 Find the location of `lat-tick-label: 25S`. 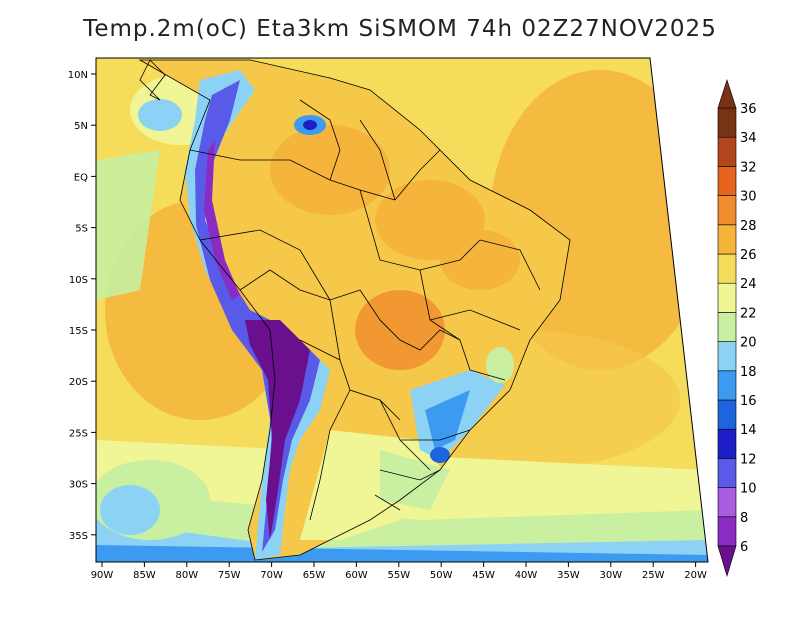

lat-tick-label: 25S is located at coordinates (78, 433).